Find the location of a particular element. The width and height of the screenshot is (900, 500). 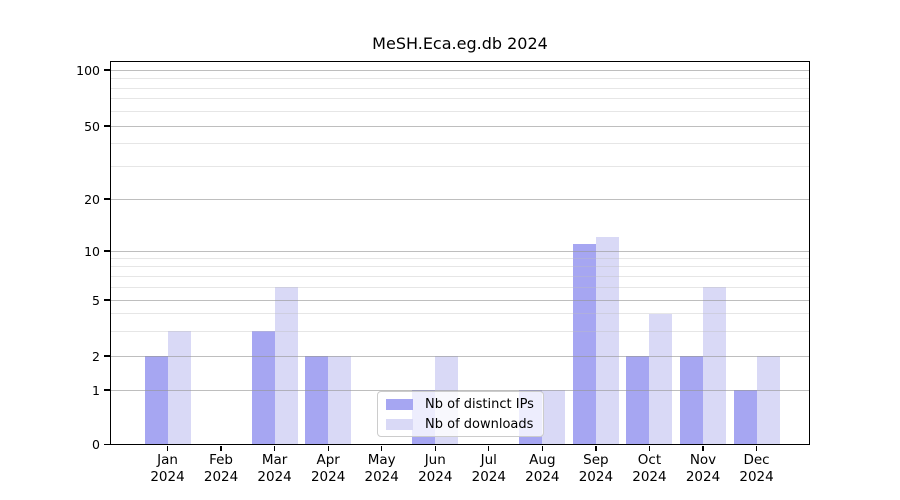

x-tick-label-month: May is located at coordinates (381, 460).